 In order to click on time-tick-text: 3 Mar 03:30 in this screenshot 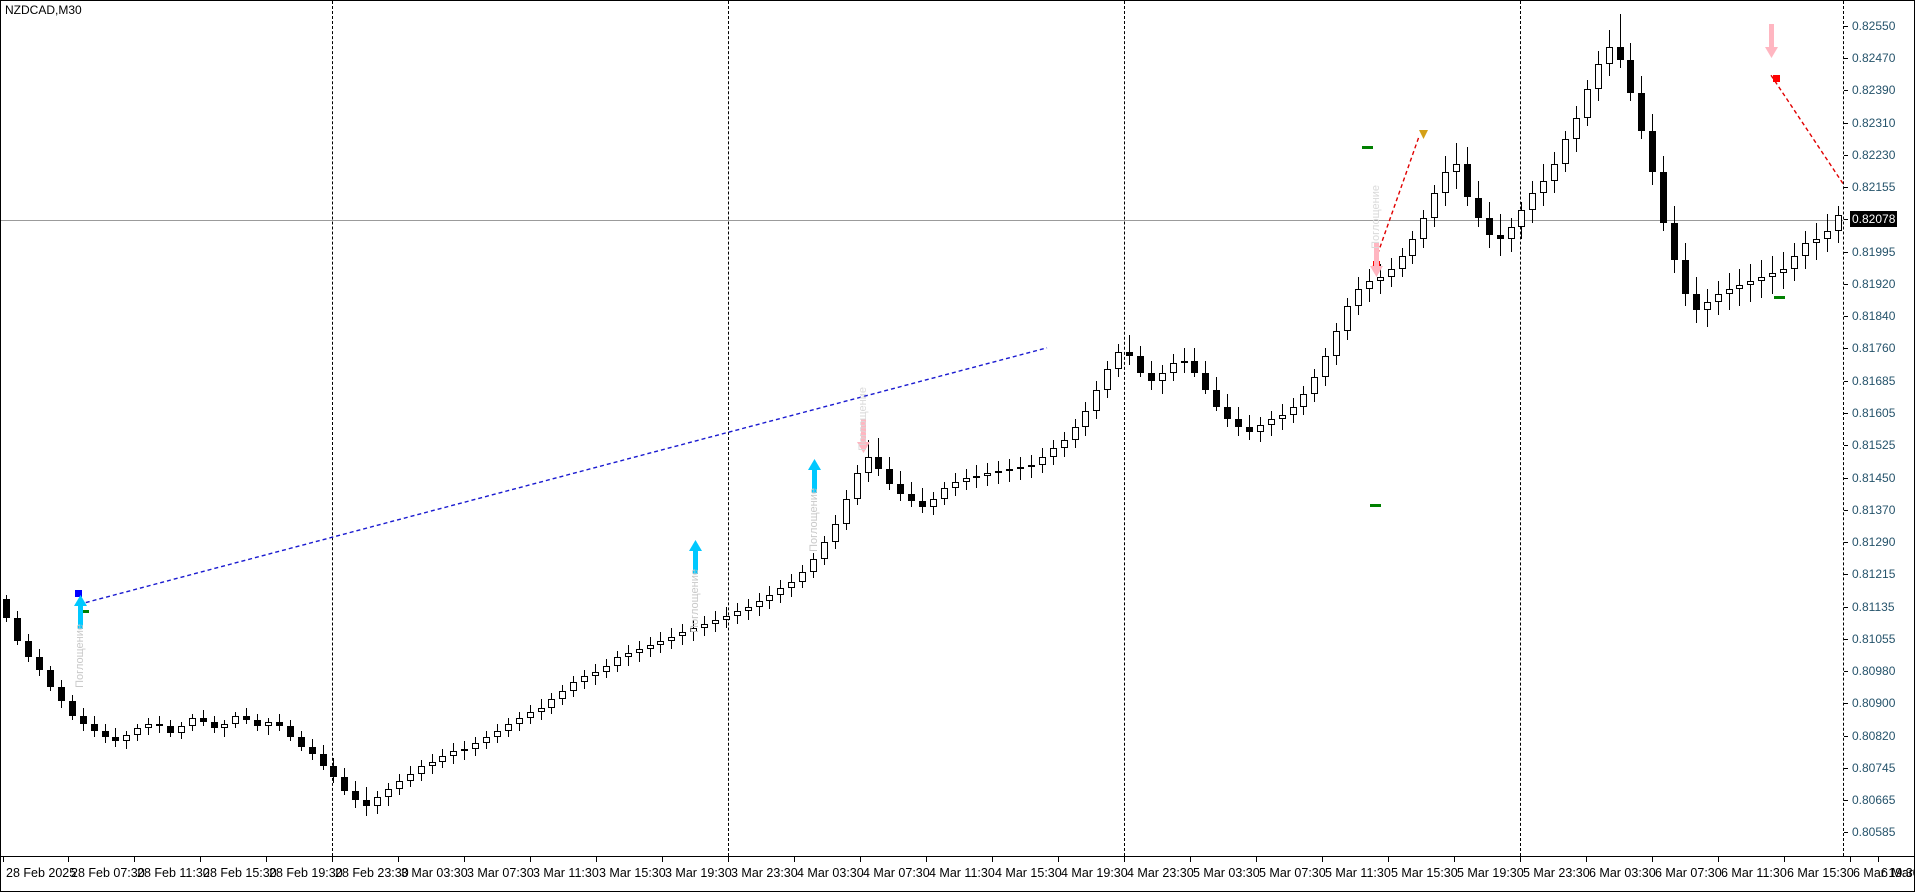, I will do `click(434, 873)`.